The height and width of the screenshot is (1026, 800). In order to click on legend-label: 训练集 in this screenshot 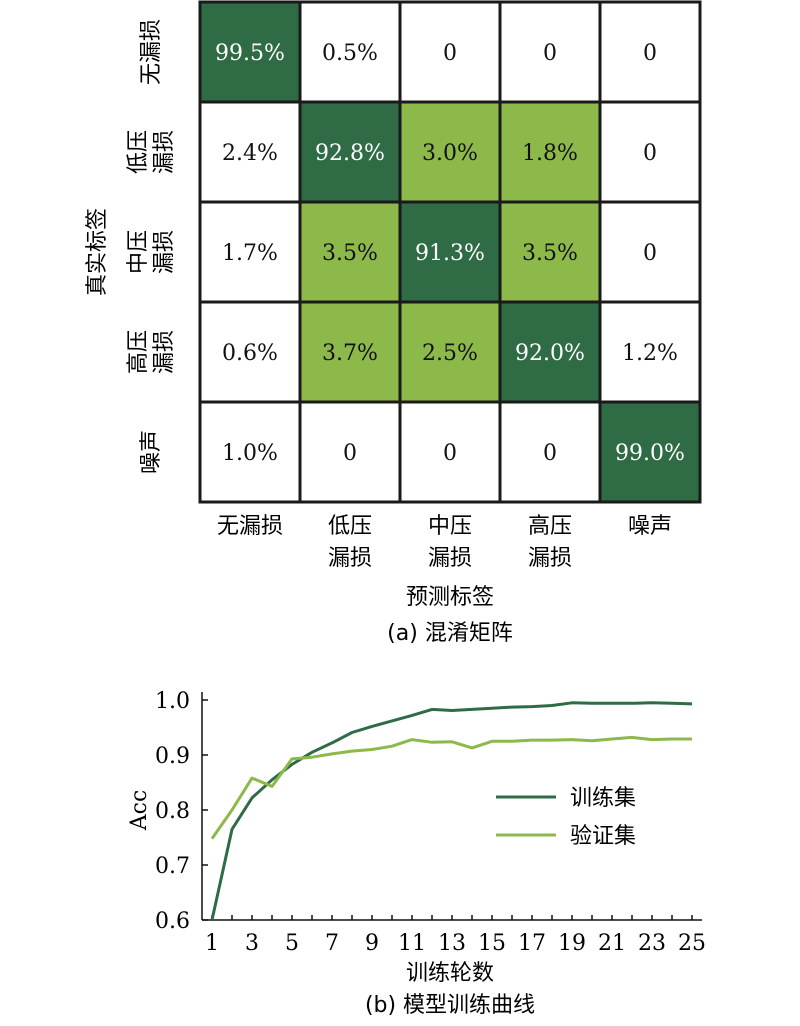, I will do `click(603, 798)`.